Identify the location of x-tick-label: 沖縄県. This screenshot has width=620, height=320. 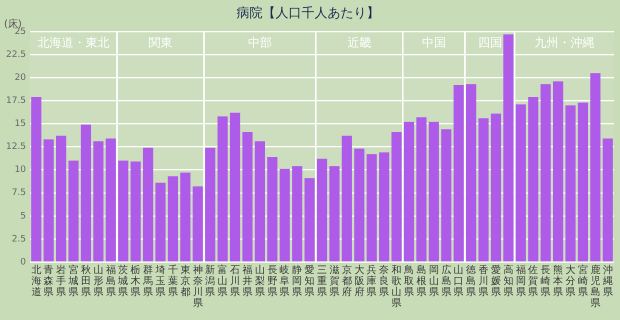
(608, 281).